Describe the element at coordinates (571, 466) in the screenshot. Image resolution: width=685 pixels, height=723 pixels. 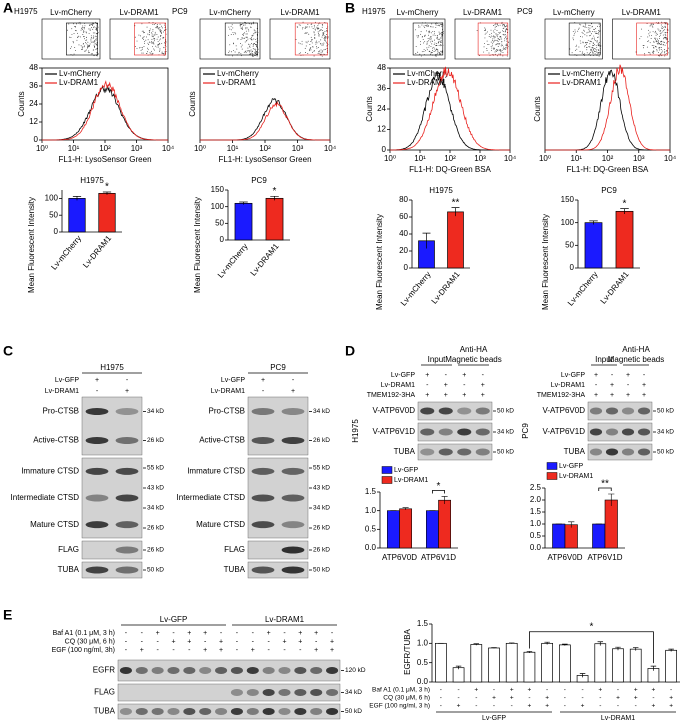
I see `legend-label: Lv-GFP` at that location.